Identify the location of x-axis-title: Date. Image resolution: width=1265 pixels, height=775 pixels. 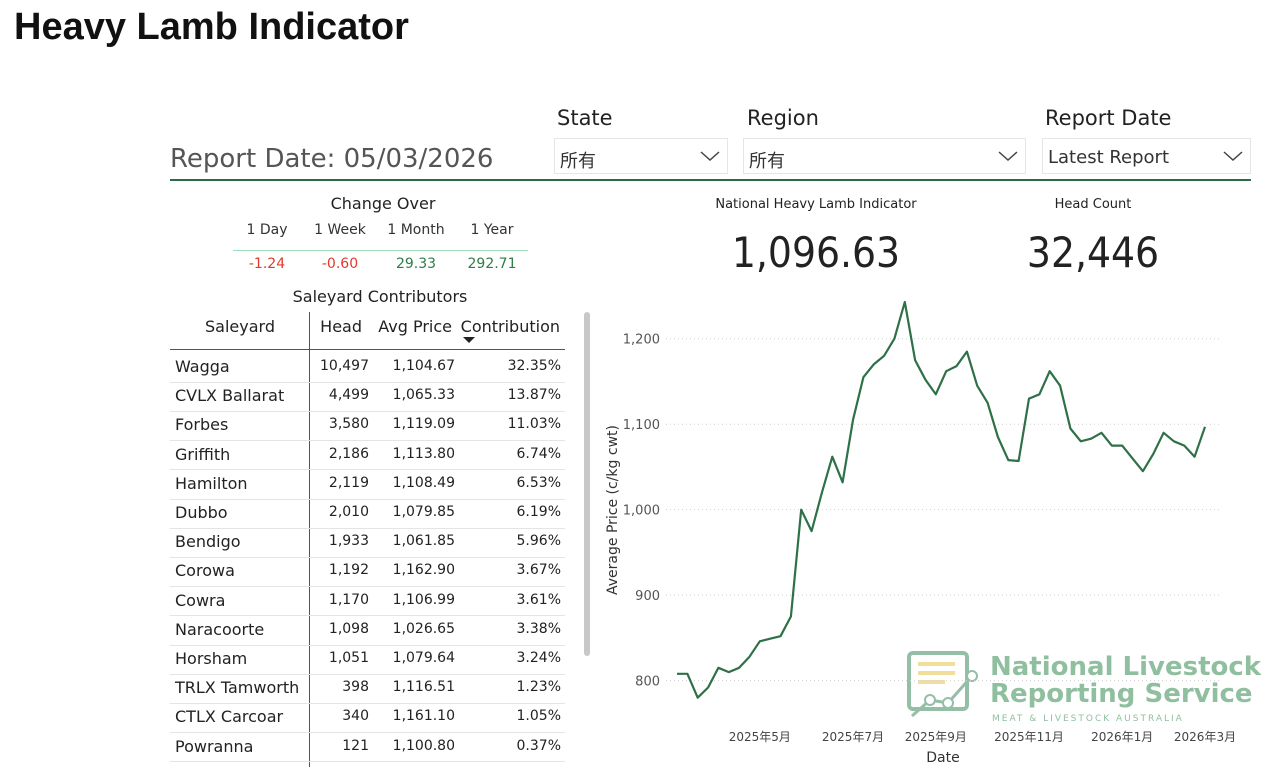
(942, 758).